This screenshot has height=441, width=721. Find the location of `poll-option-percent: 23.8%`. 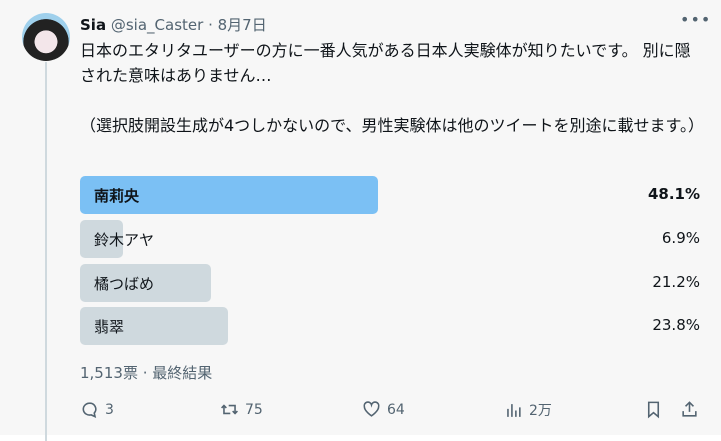

poll-option-percent: 23.8% is located at coordinates (676, 325).